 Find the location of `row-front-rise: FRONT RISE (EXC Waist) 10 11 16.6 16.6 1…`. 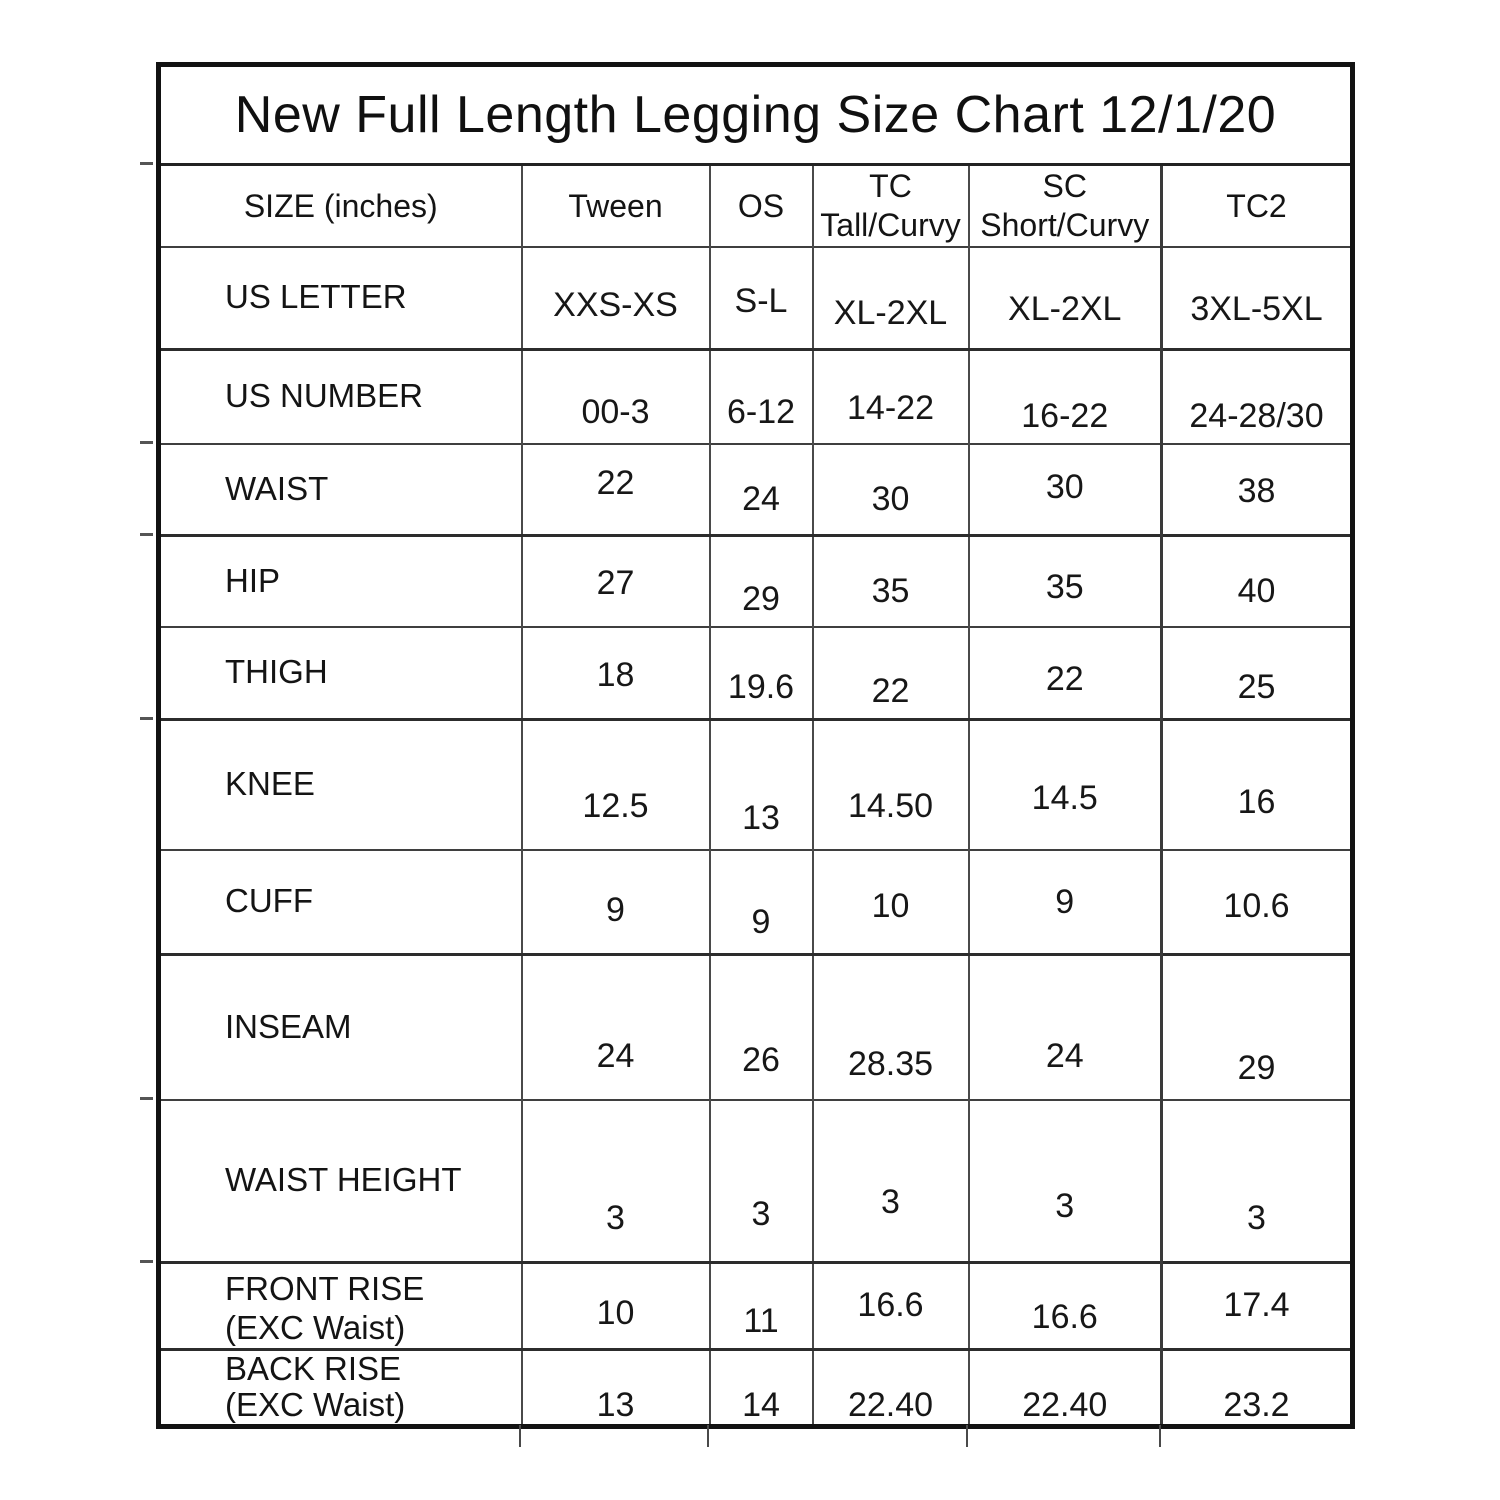

row-front-rise: FRONT RISE (EXC Waist) 10 11 16.6 16.6 1… is located at coordinates (755, 1305).